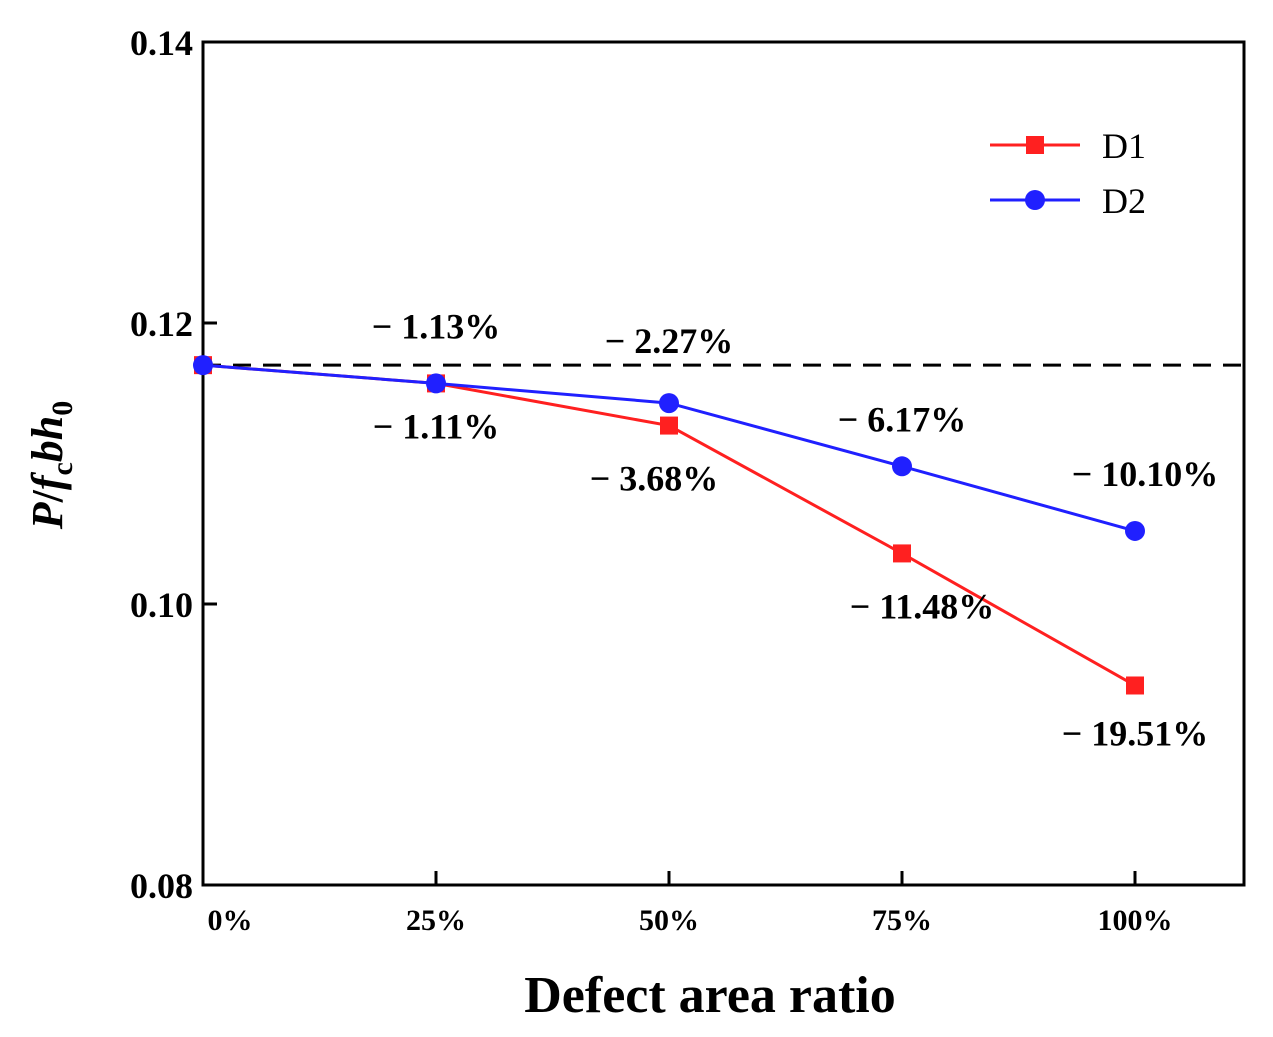 The width and height of the screenshot is (1273, 1037). I want to click on x-tick-label: 75%, so click(902, 920).